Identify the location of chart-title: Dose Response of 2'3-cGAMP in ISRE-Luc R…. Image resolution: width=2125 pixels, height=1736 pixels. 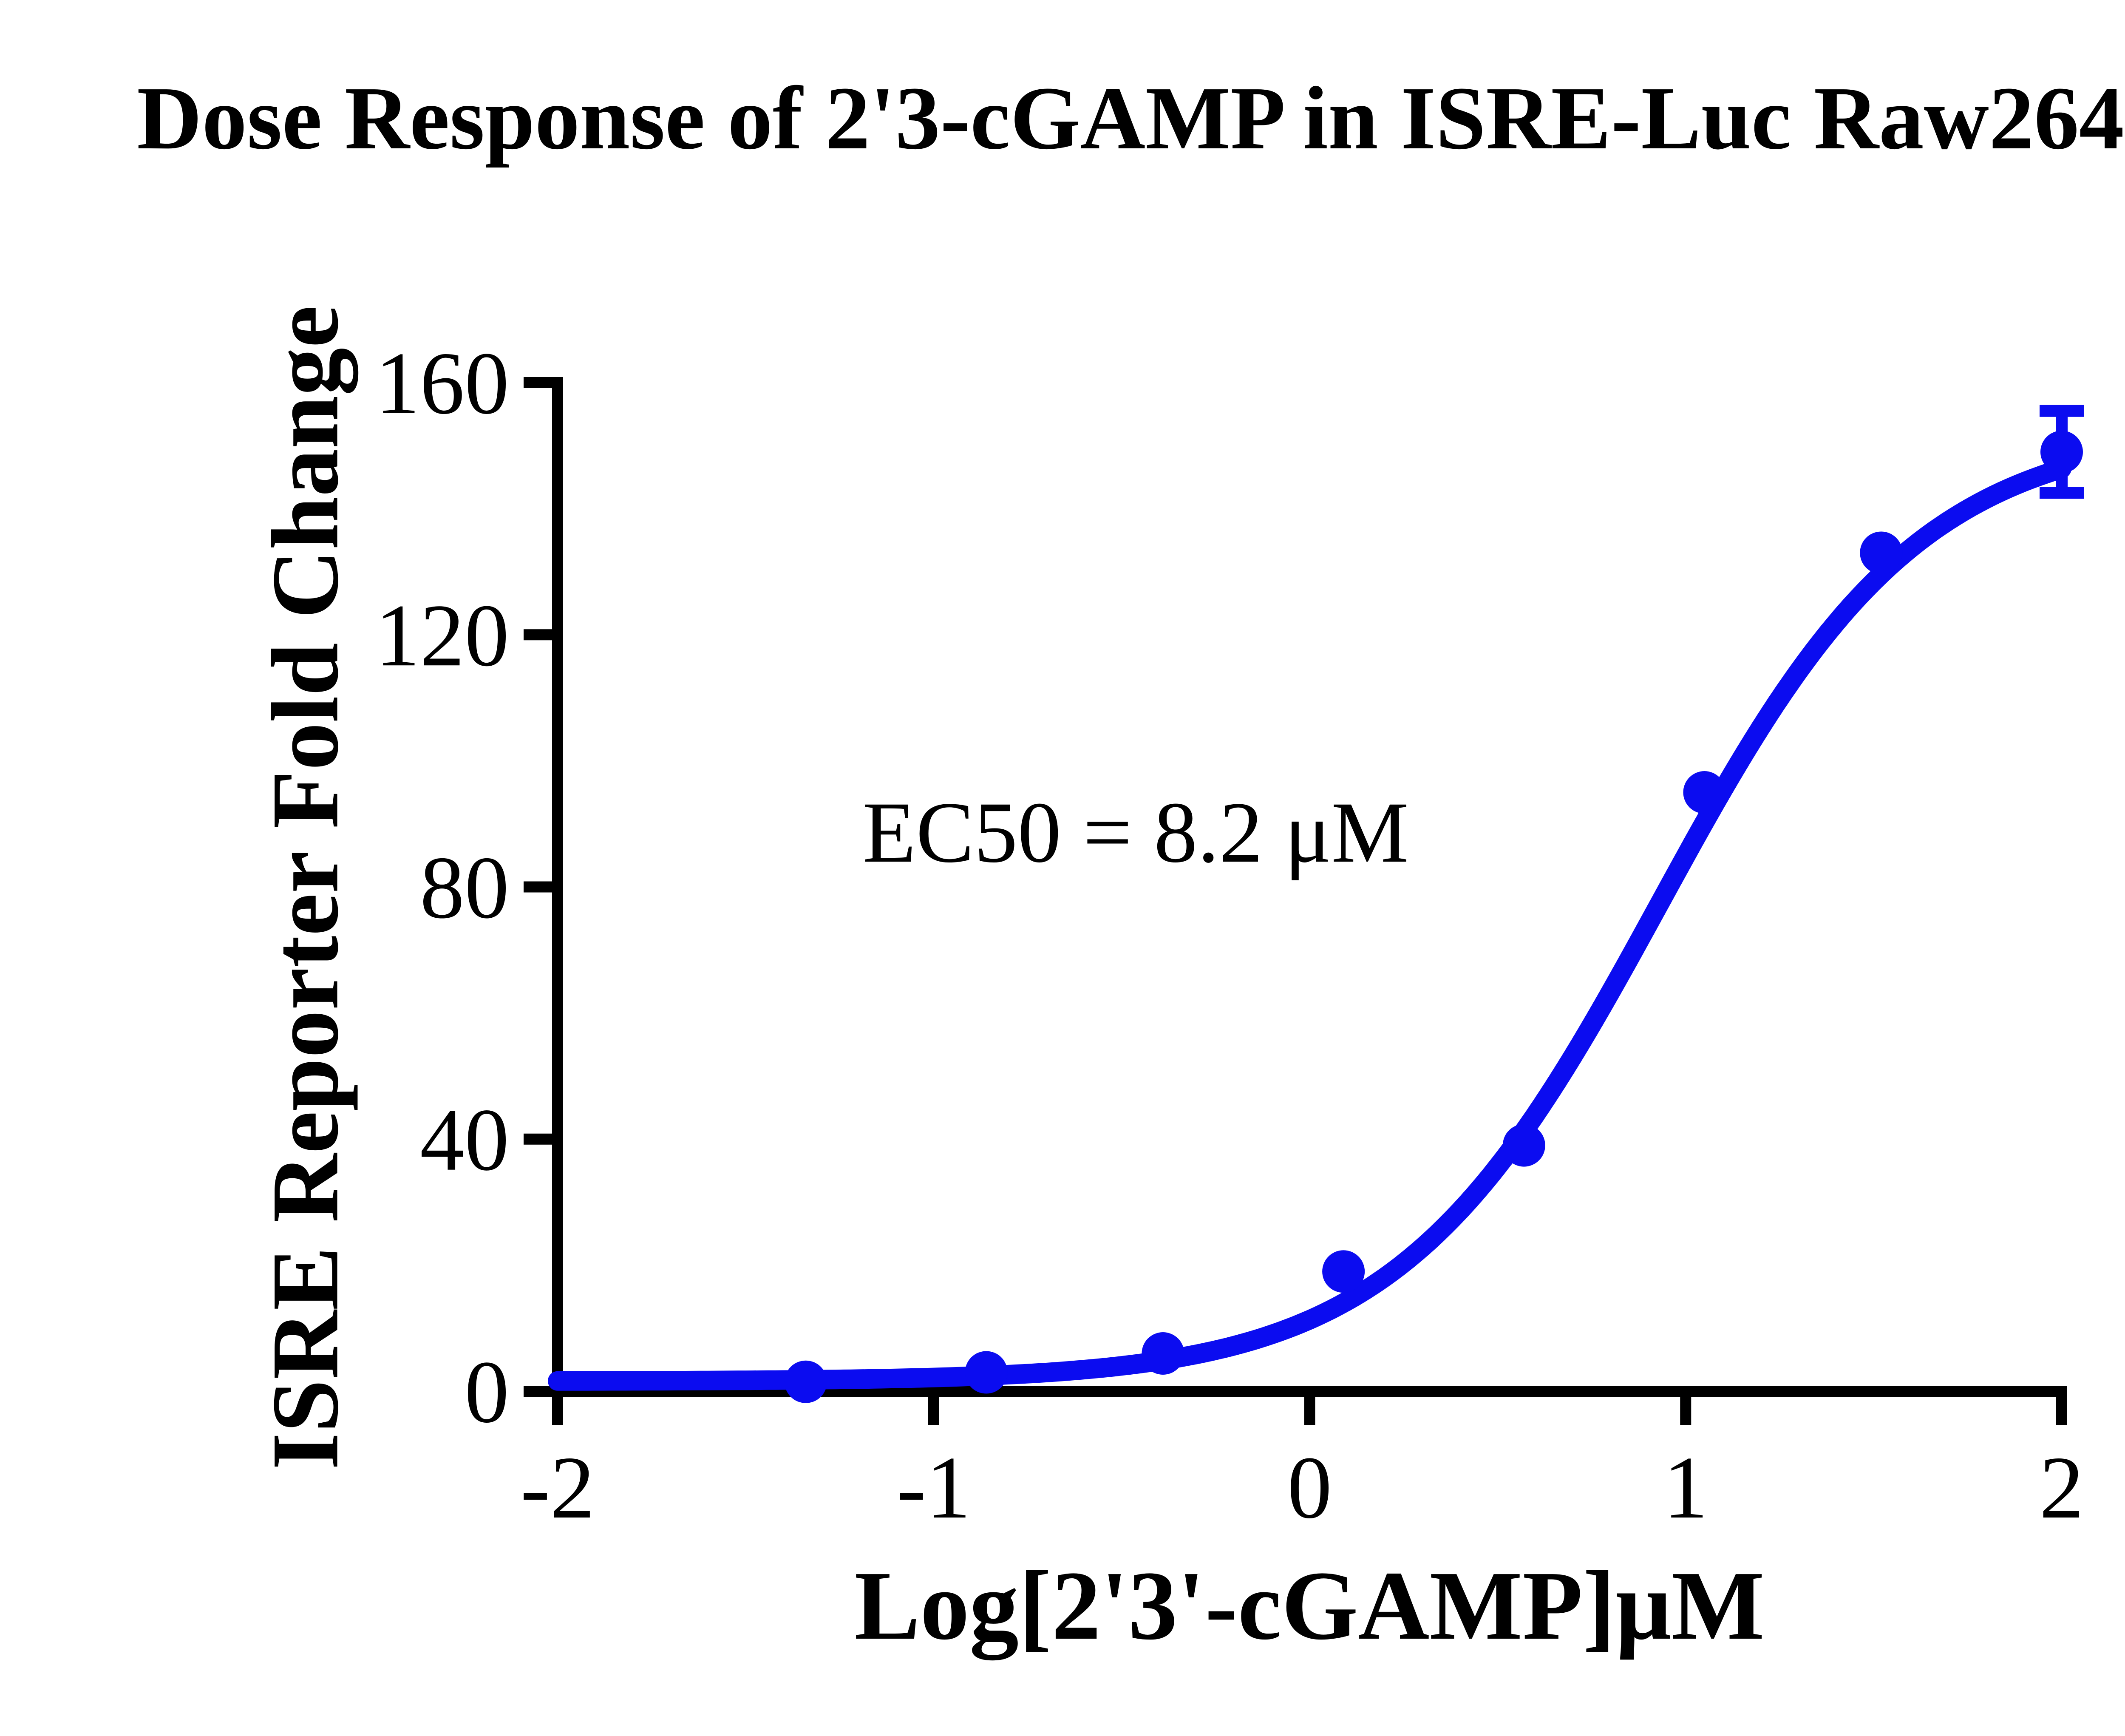
(1131, 118).